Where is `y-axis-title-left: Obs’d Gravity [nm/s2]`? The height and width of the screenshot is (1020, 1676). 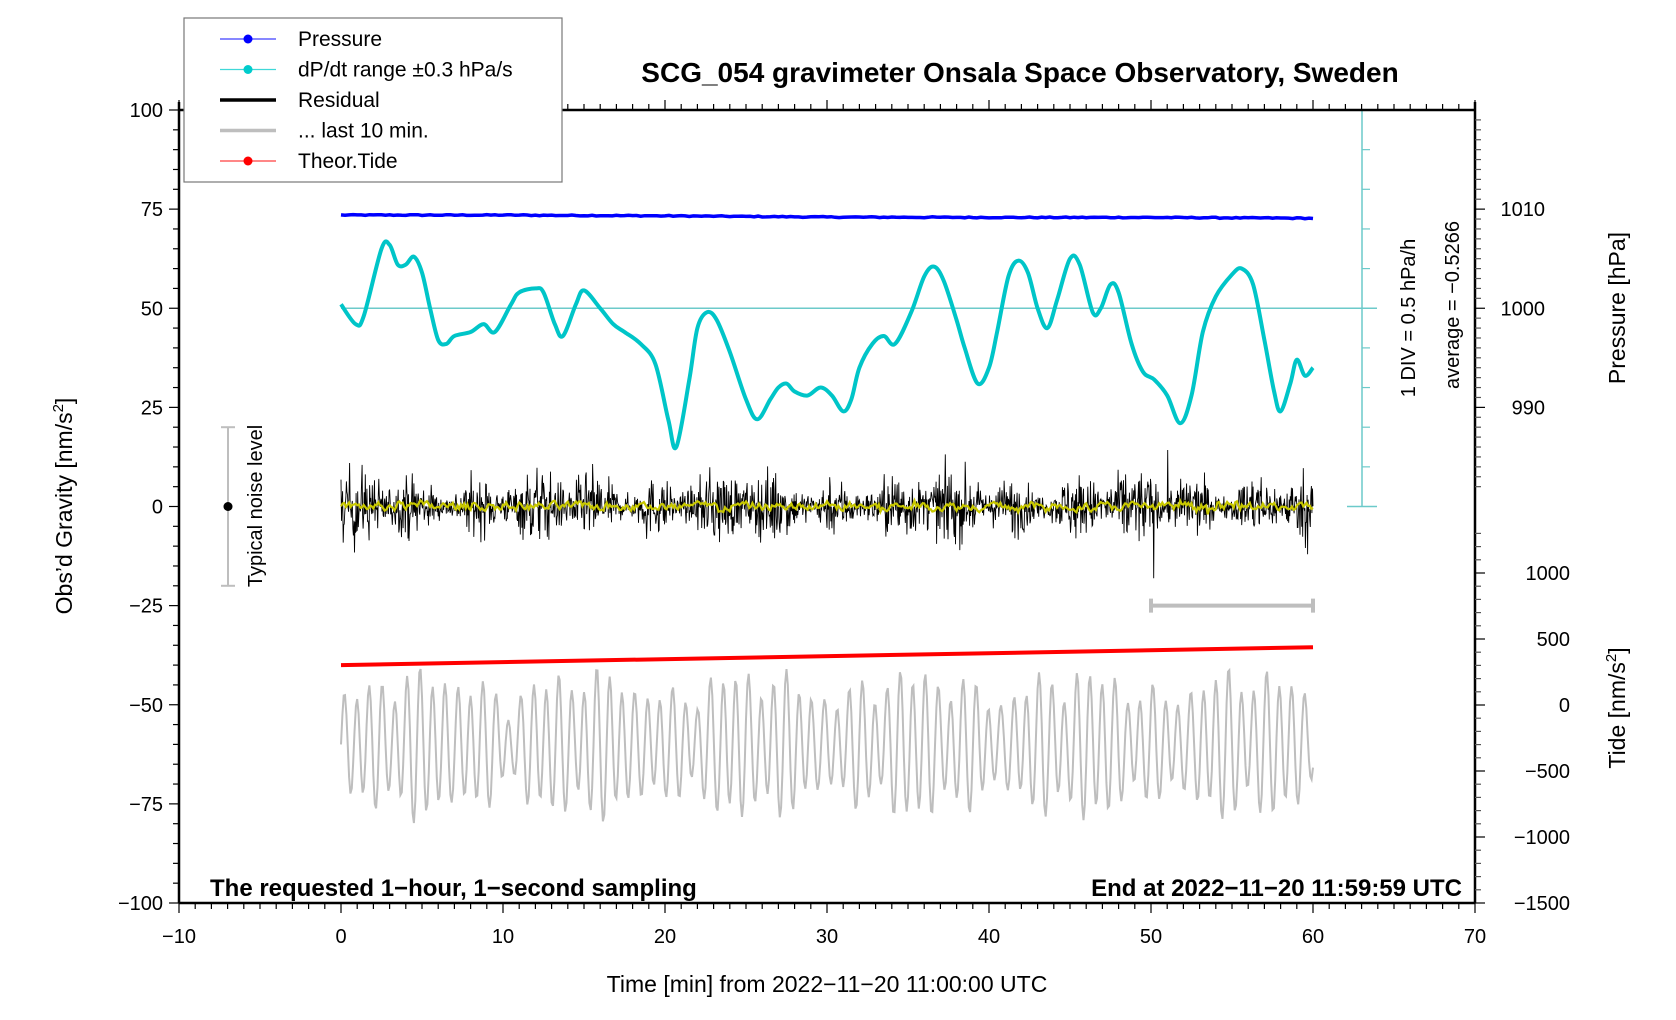 y-axis-title-left: Obs’d Gravity [nm/s2] is located at coordinates (63, 506).